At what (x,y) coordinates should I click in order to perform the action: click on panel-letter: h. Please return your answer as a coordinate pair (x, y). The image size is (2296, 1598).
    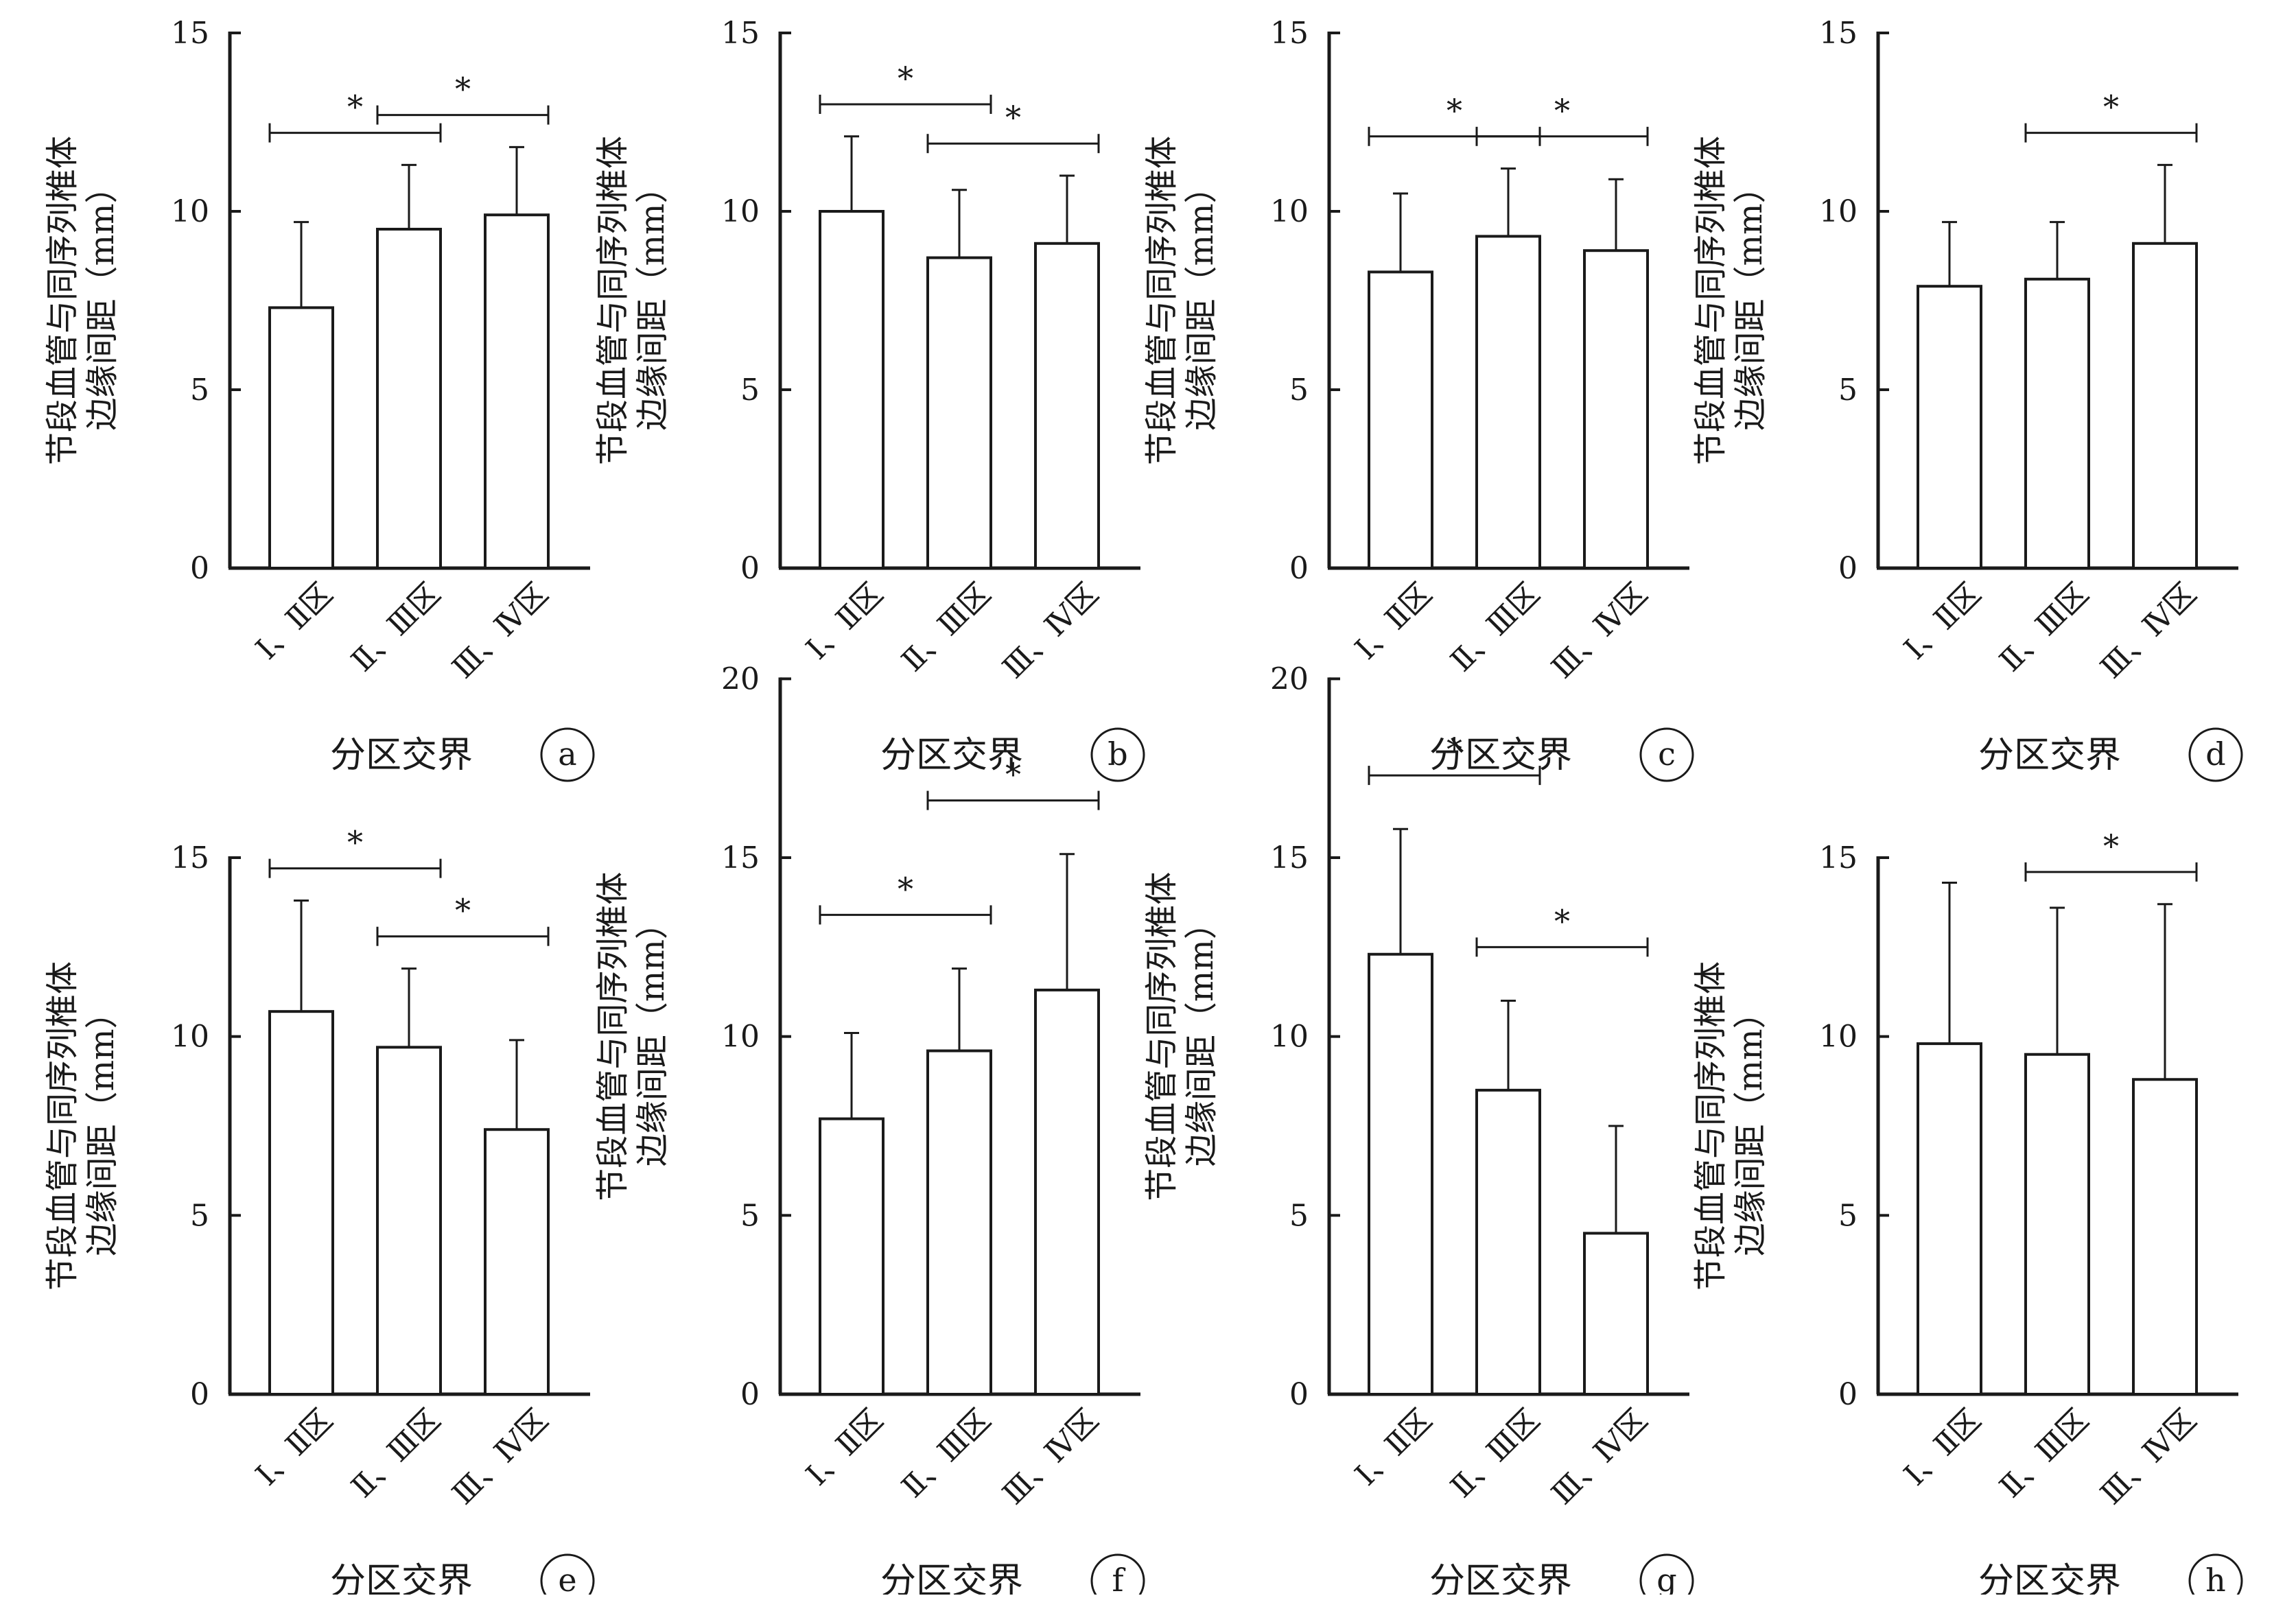
    Looking at the image, I should click on (2215, 1579).